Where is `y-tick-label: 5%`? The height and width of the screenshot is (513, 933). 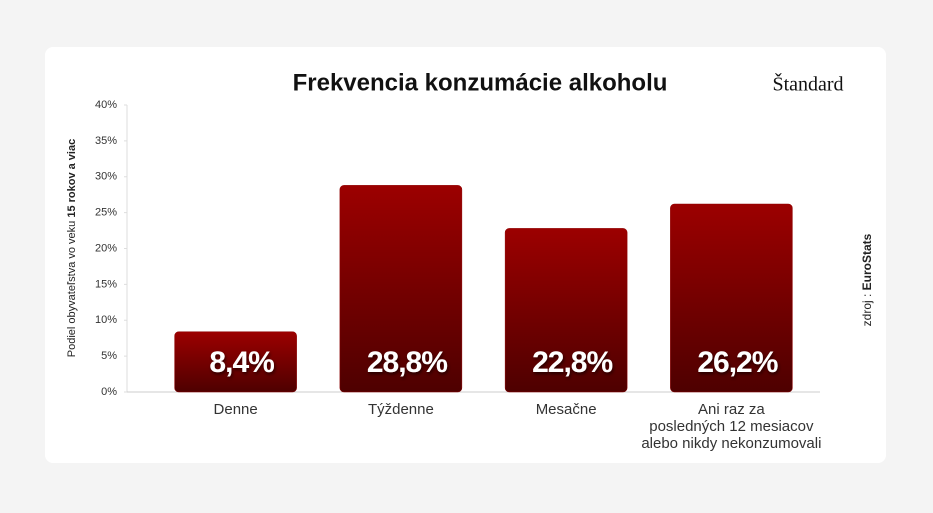 y-tick-label: 5% is located at coordinates (109, 356).